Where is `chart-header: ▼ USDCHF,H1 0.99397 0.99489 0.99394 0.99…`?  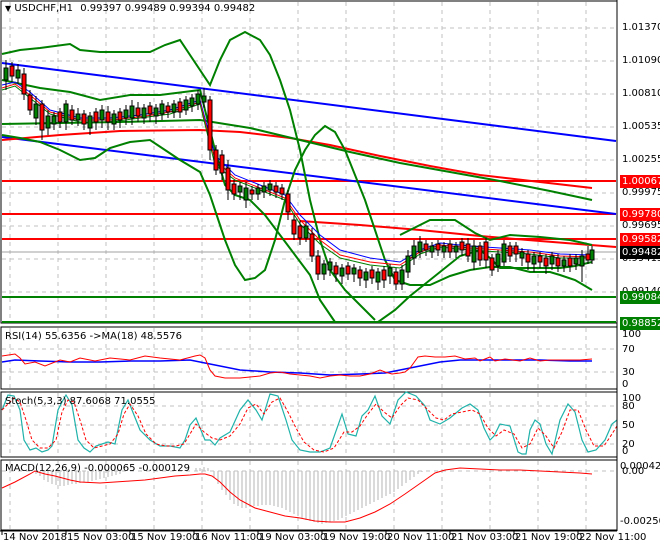 chart-header: ▼ USDCHF,H1 0.99397 0.99489 0.99394 0.99… is located at coordinates (130, 9).